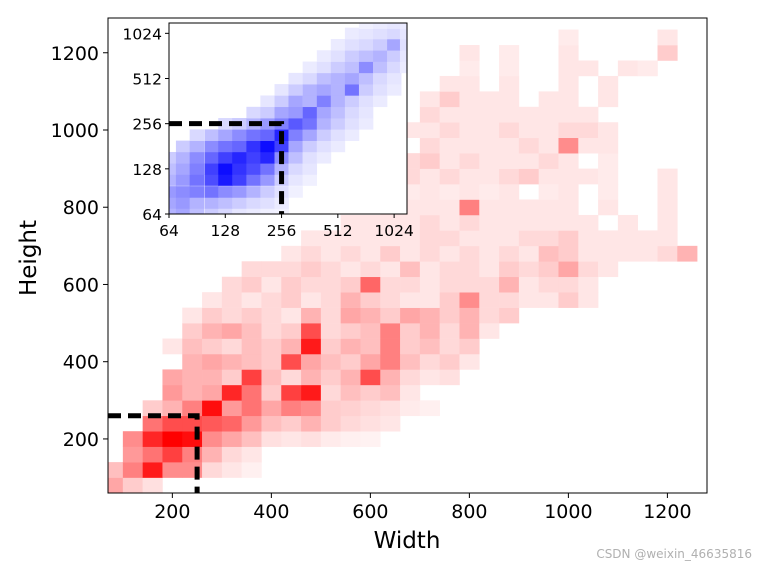 This screenshot has width=768, height=568. Describe the element at coordinates (147, 170) in the screenshot. I see `inset-y-tick-label: 128` at that location.